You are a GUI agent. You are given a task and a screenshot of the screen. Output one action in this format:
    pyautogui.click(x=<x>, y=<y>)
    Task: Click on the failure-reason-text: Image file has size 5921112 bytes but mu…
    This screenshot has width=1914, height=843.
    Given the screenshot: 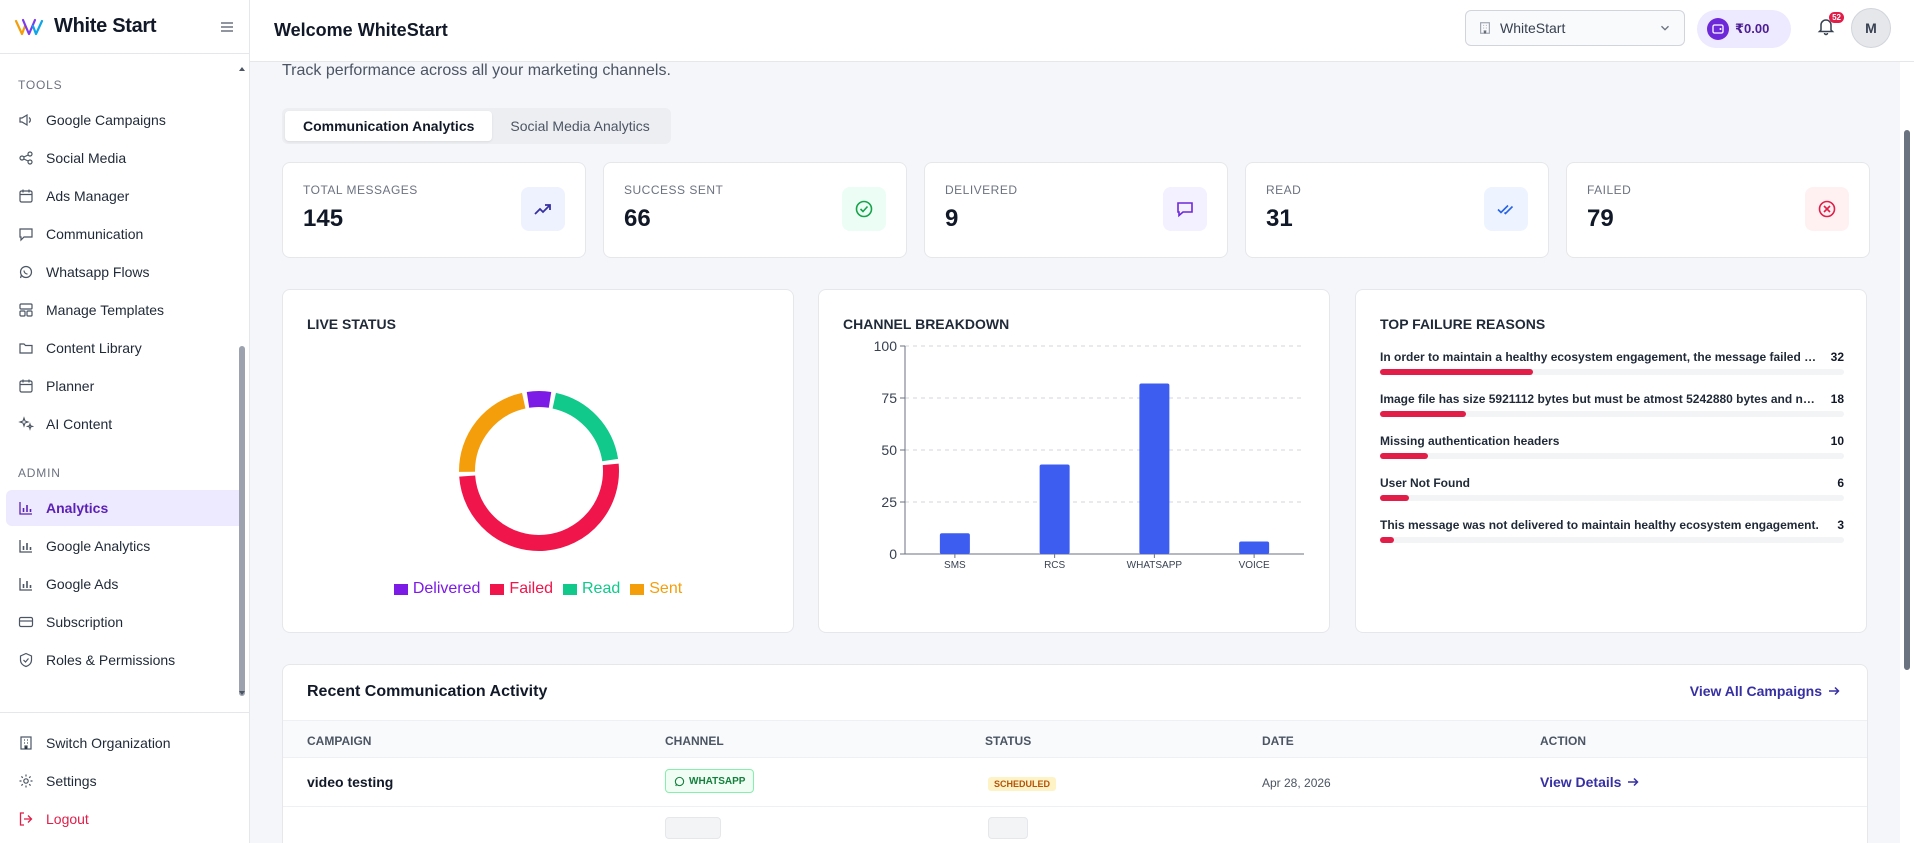 What is the action you would take?
    pyautogui.click(x=1600, y=399)
    